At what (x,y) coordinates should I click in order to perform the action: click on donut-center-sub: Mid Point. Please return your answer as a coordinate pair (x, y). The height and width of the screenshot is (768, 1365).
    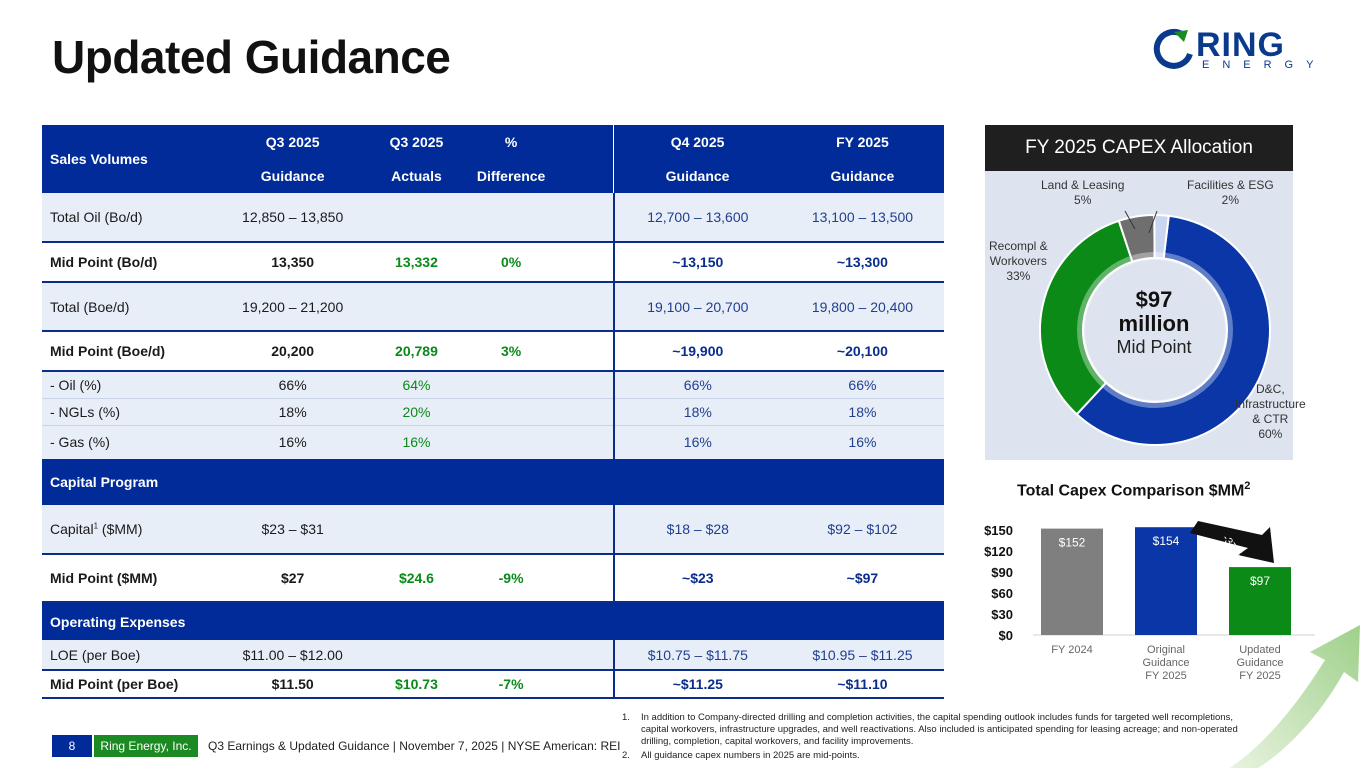
    Looking at the image, I should click on (1154, 347).